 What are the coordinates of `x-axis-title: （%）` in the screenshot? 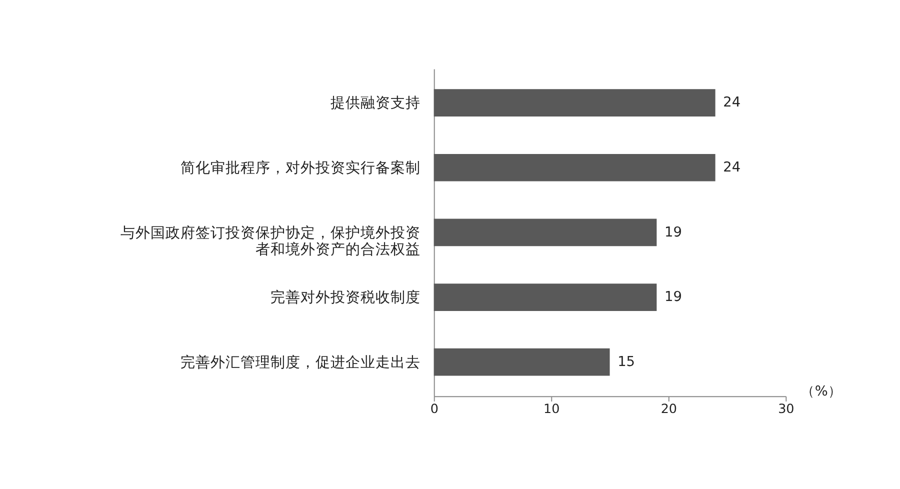 It's located at (821, 392).